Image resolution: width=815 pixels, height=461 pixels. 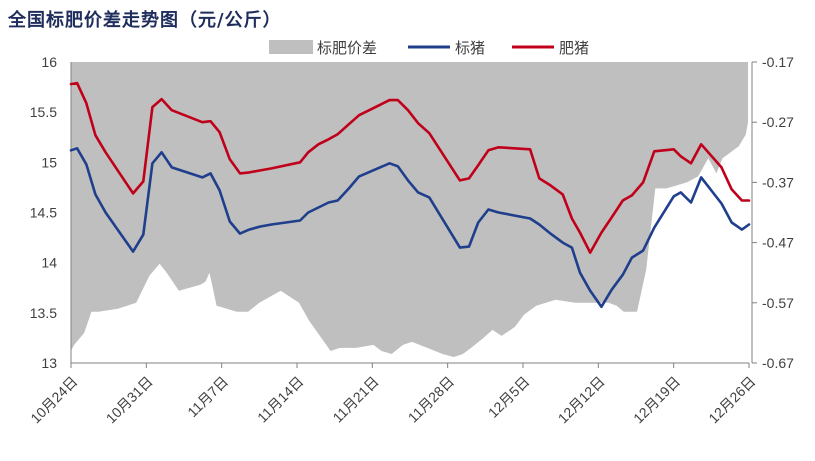 What do you see at coordinates (43, 313) in the screenshot?
I see `left-tick-label: 13.5` at bounding box center [43, 313].